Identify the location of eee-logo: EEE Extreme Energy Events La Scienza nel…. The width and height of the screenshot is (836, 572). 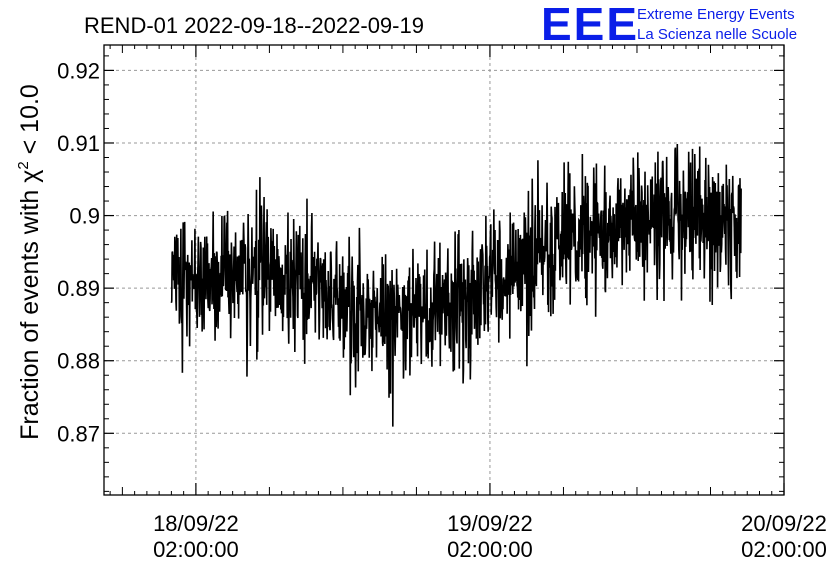
(669, 25).